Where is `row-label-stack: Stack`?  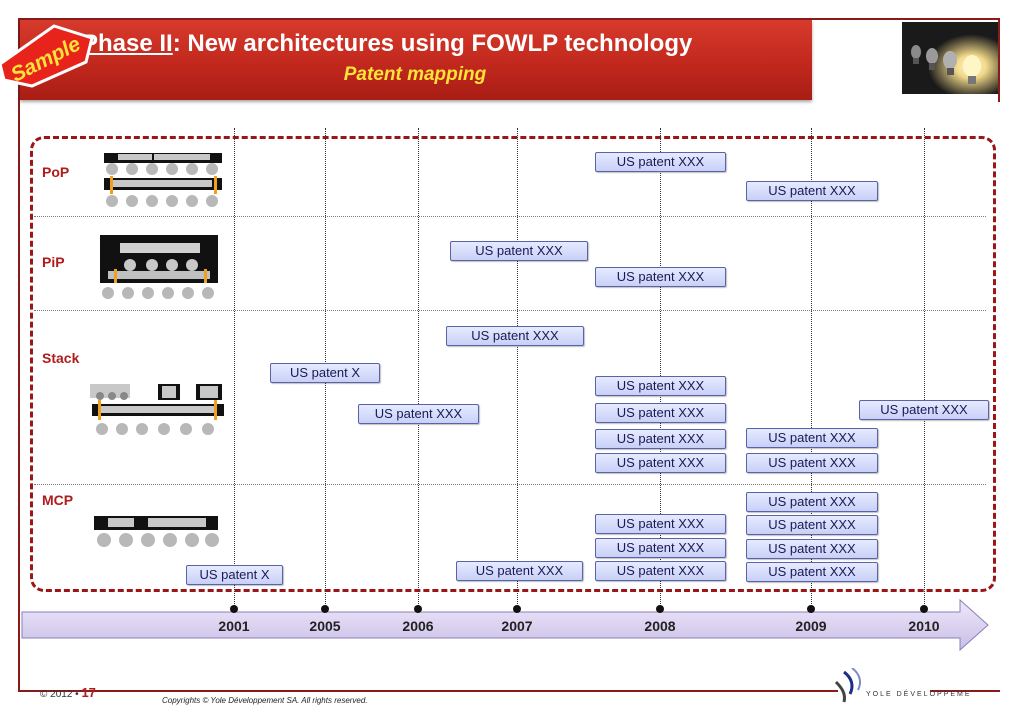 row-label-stack: Stack is located at coordinates (61, 358).